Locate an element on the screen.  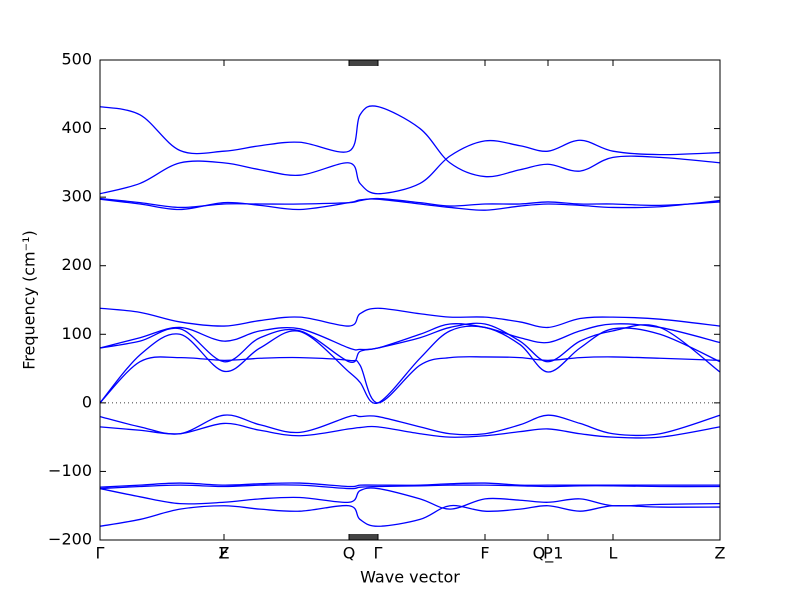
y-tick-label: 400 is located at coordinates (76, 127).